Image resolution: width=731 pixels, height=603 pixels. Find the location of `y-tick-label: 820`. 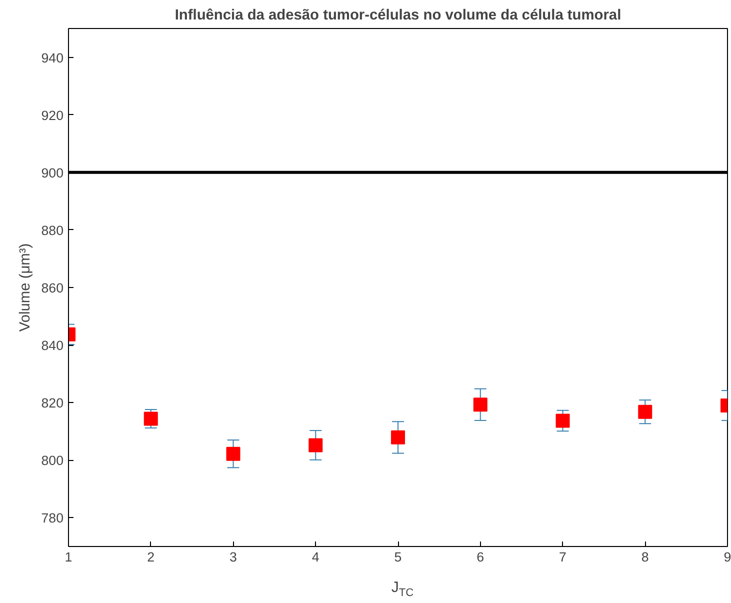

y-tick-label: 820 is located at coordinates (52, 403).